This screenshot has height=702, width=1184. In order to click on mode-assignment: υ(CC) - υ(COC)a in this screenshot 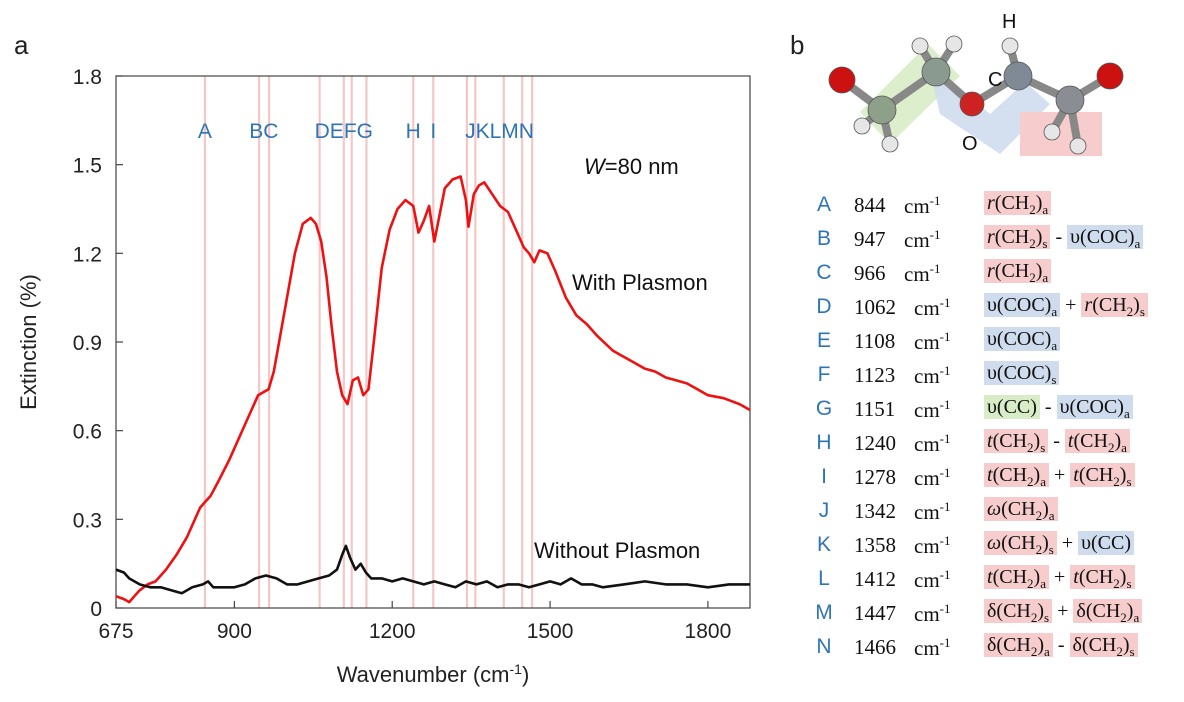, I will do `click(1058, 408)`.